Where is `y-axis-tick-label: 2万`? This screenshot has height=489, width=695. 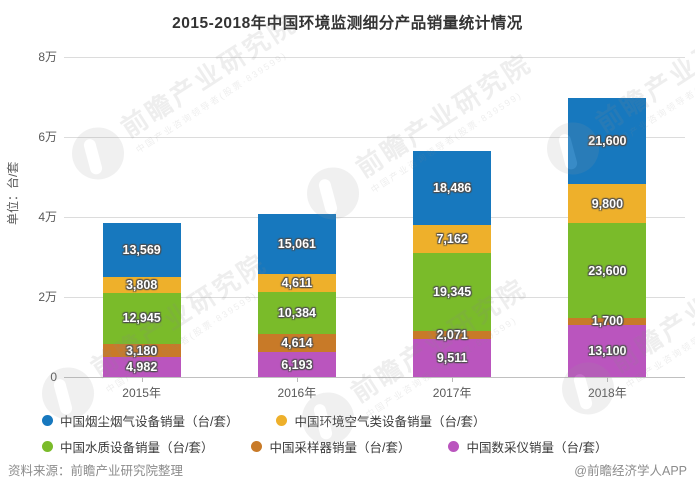
y-axis-tick-label: 2万 is located at coordinates (47, 297).